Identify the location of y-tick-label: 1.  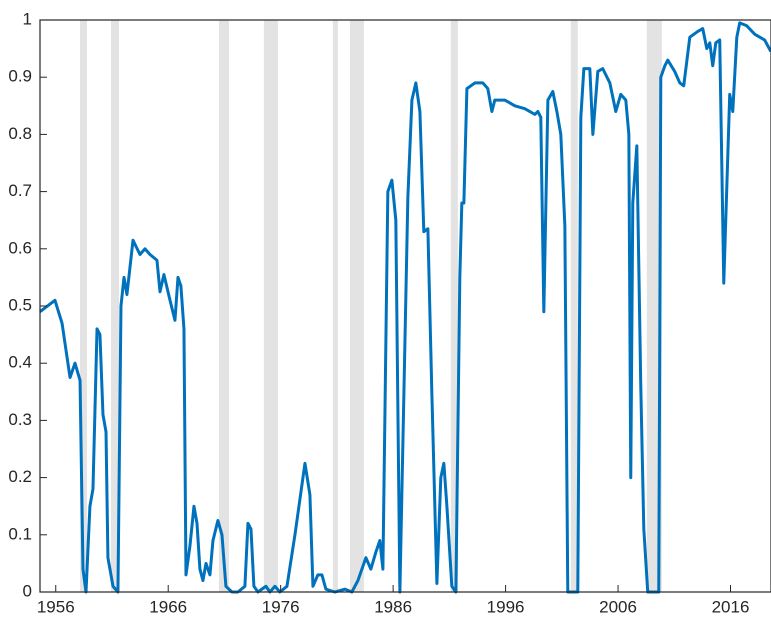
(27, 18).